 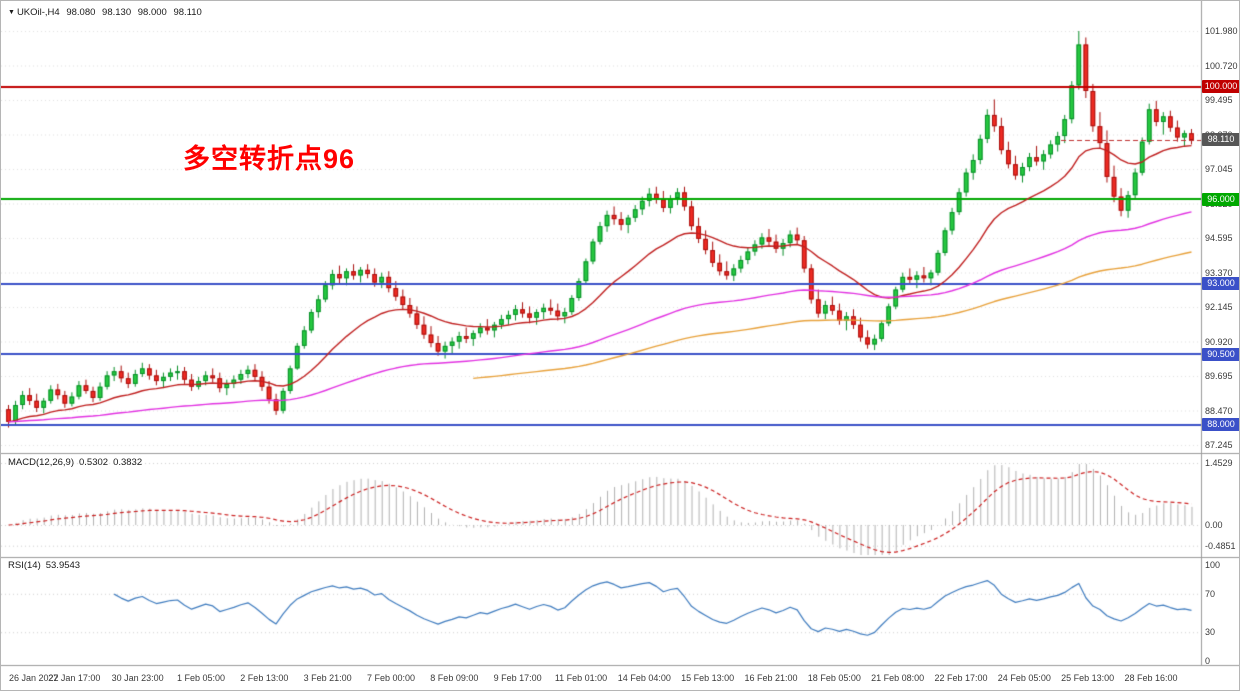 What do you see at coordinates (77, 462) in the screenshot?
I see `macd-pane-label: MACD(12,26,9) 0.5302 0.3832` at bounding box center [77, 462].